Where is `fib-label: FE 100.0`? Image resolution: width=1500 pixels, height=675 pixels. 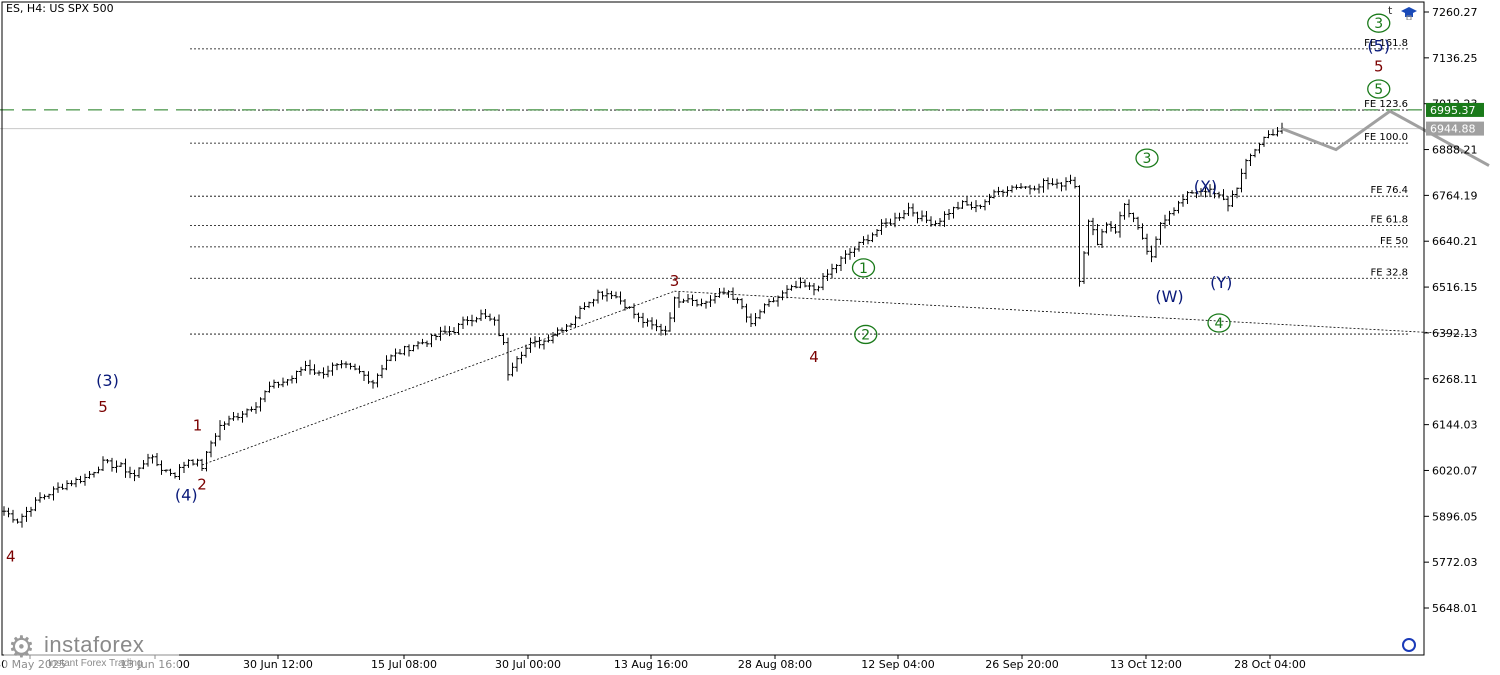
fib-label: FE 100.0 is located at coordinates (1386, 137).